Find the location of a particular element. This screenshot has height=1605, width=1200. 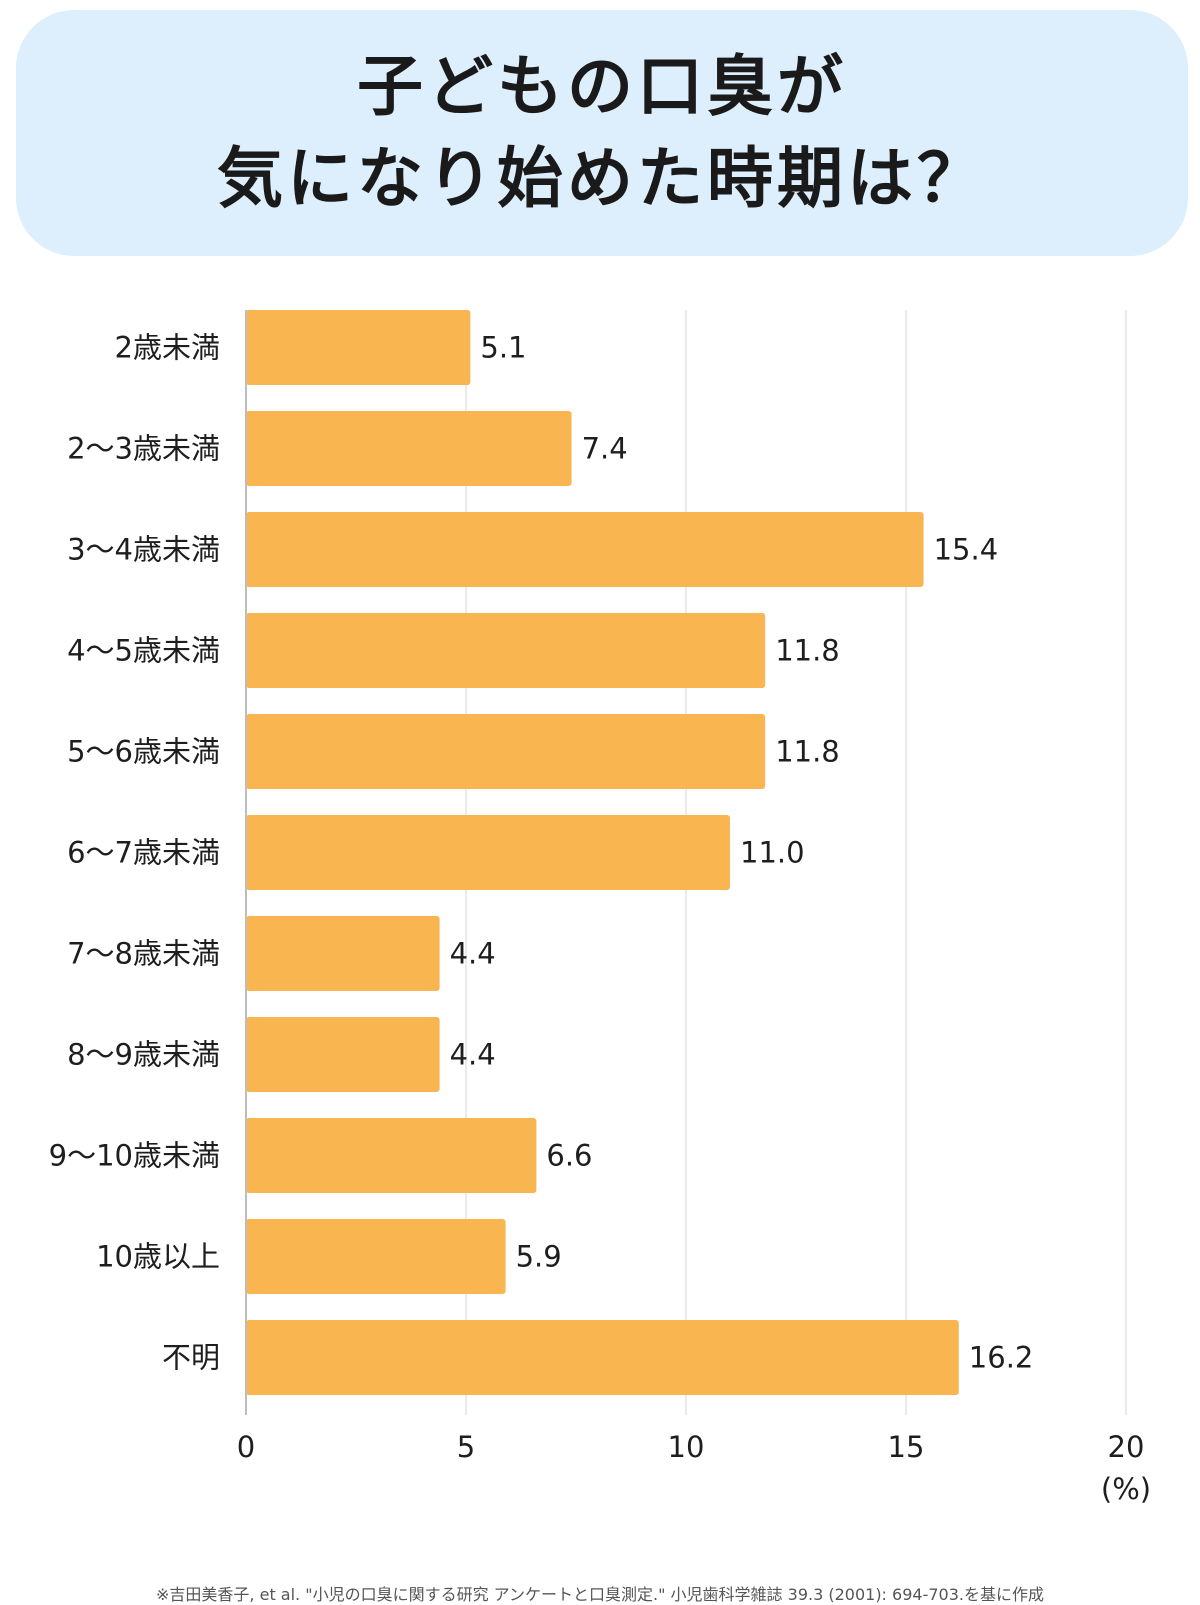

category-label-10: 10歳以上 is located at coordinates (158, 1257).